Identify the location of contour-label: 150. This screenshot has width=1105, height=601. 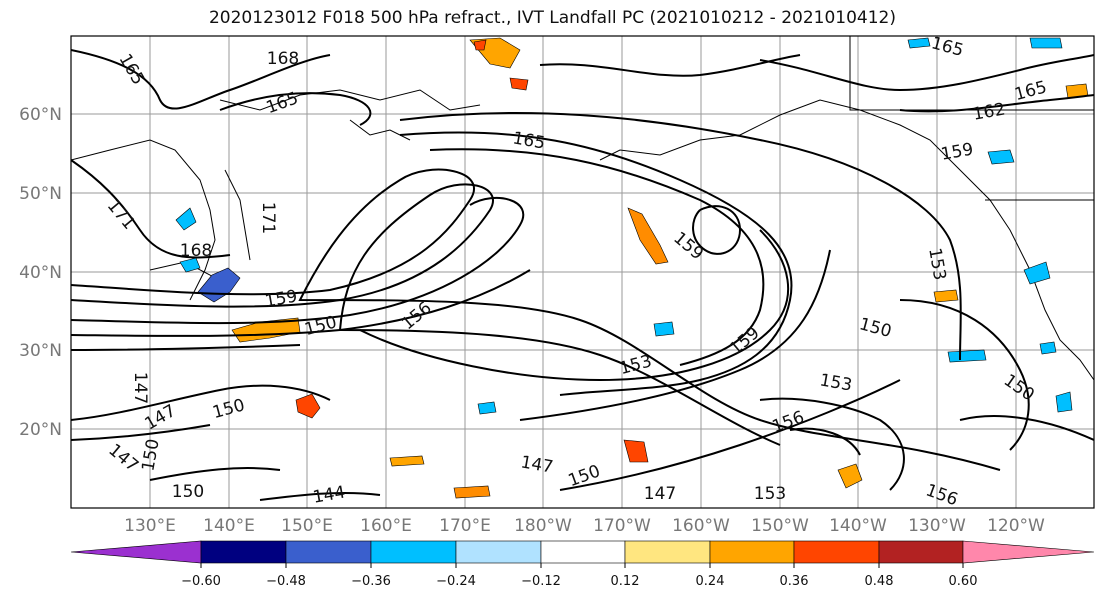
(188, 492).